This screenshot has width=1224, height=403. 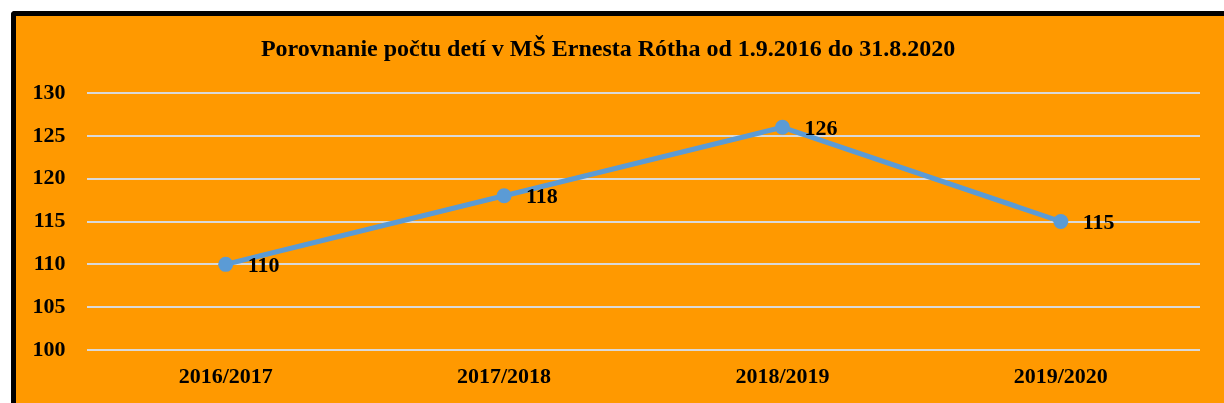 I want to click on y-tick-label: 115, so click(x=49, y=220).